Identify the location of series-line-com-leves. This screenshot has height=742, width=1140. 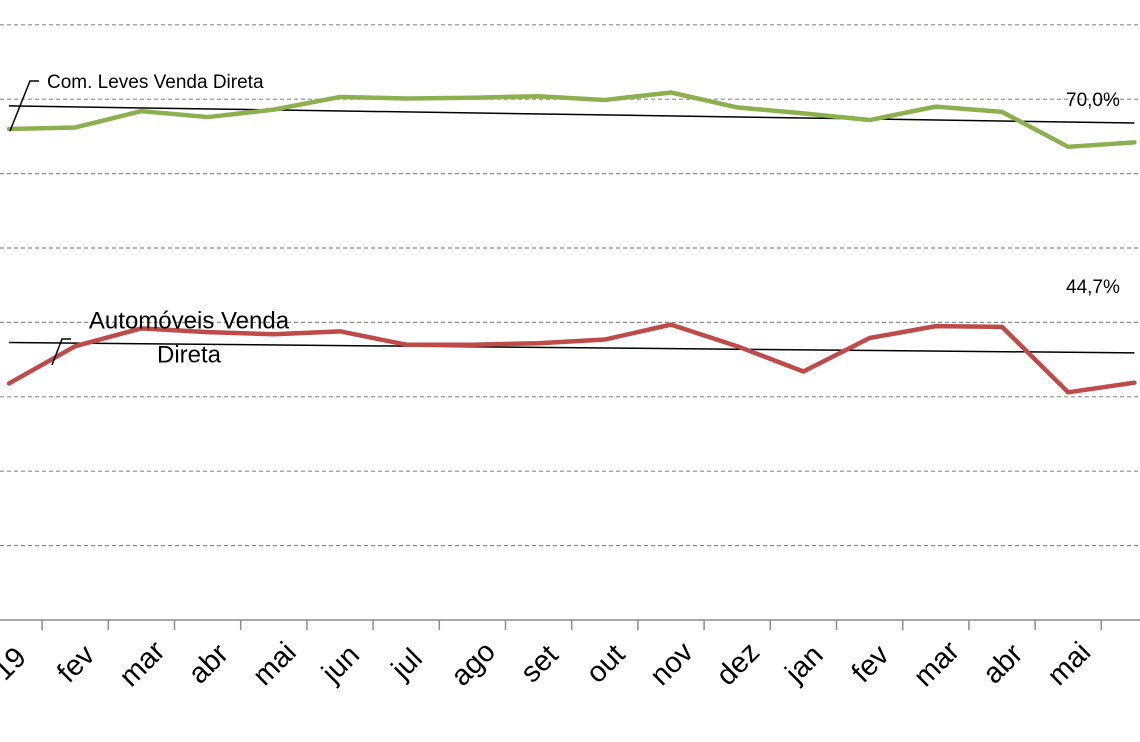
(571, 120).